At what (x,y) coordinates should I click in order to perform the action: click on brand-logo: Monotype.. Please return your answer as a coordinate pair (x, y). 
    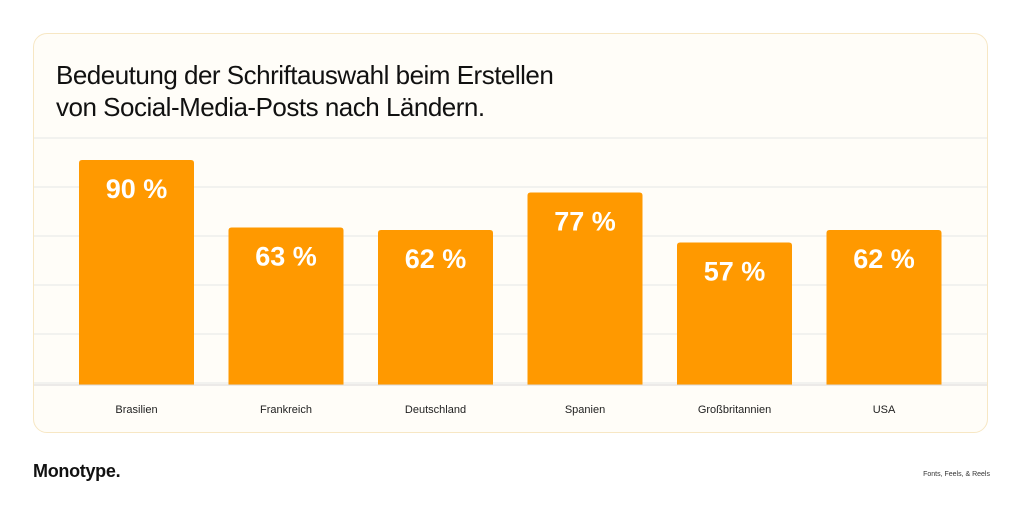
    Looking at the image, I should click on (77, 471).